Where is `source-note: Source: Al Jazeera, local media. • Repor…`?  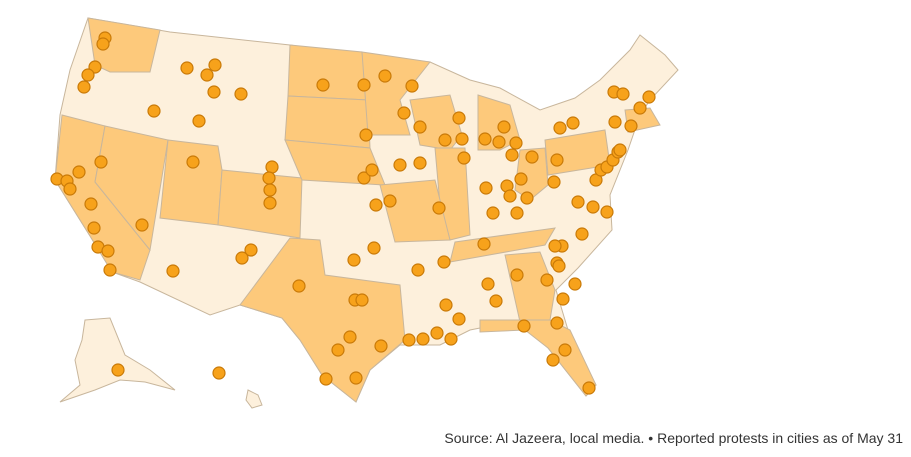
source-note: Source: Al Jazeera, local media. • Repor… is located at coordinates (673, 438).